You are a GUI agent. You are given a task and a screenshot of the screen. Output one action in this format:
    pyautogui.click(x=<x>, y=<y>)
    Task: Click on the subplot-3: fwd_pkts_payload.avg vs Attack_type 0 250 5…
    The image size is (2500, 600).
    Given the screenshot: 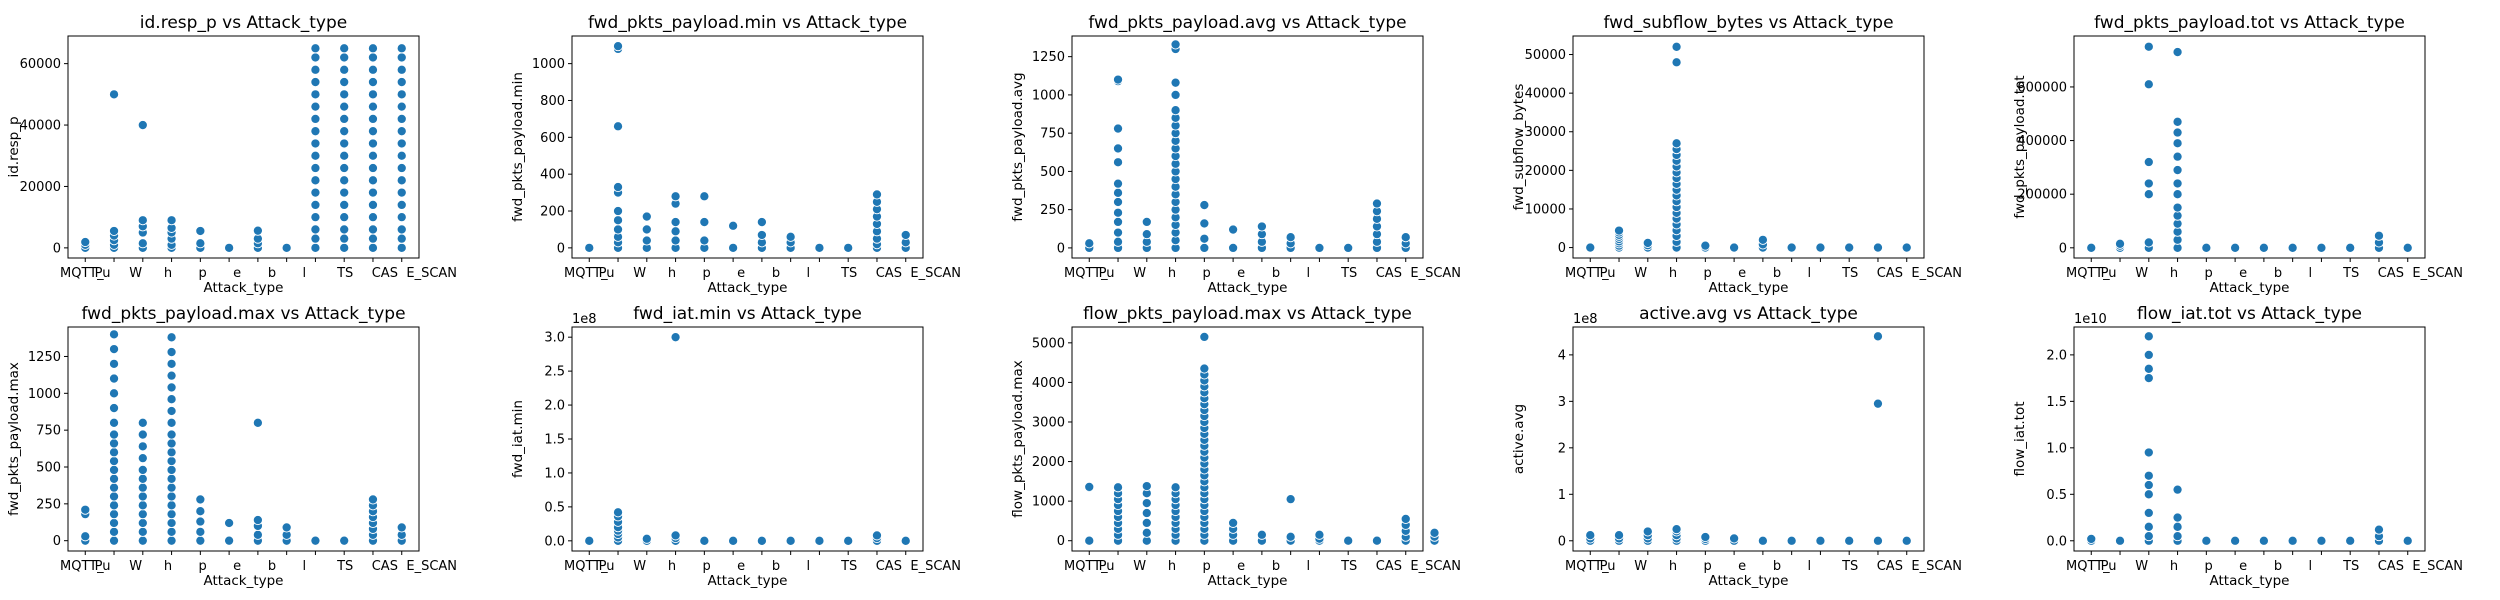 What is the action you would take?
    pyautogui.click(x=1235, y=154)
    